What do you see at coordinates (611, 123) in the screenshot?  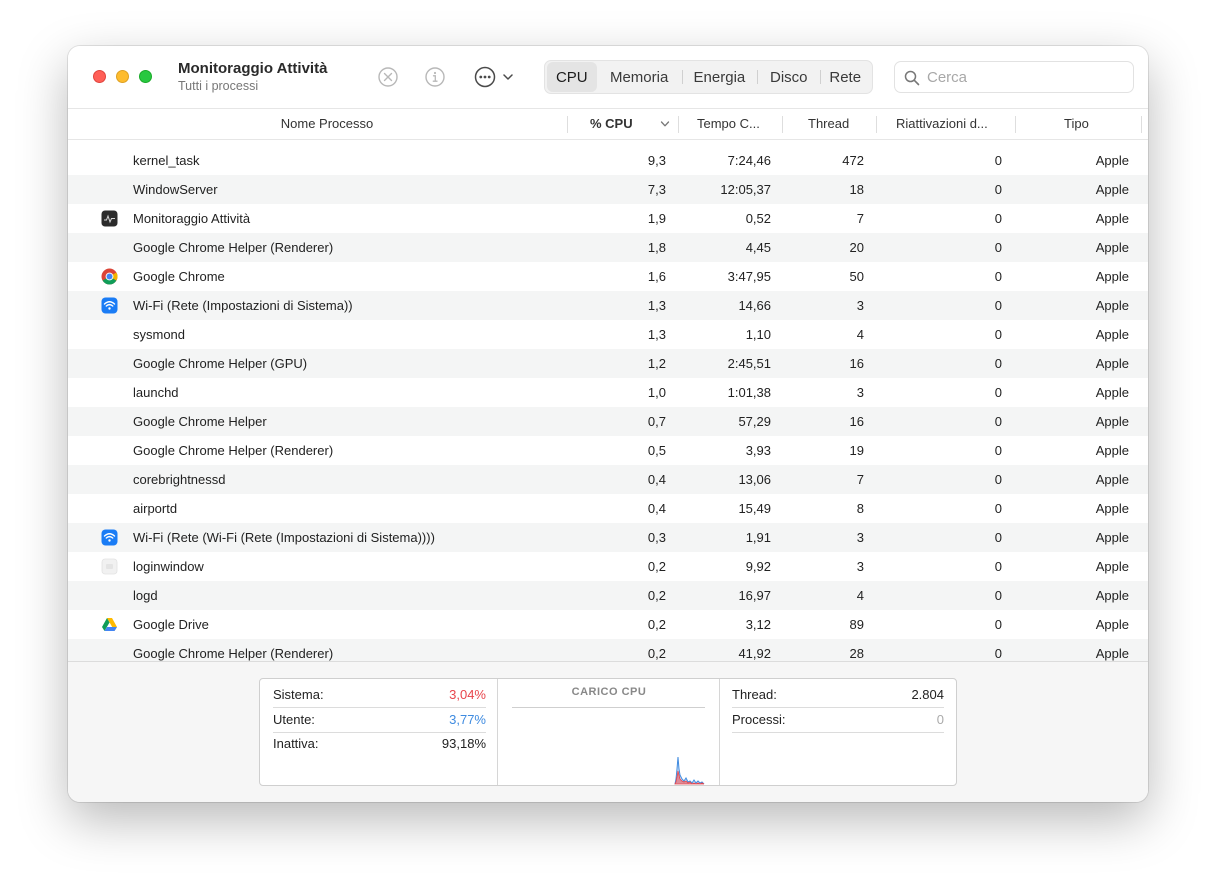 I see `column-header-cpu: % CPU` at bounding box center [611, 123].